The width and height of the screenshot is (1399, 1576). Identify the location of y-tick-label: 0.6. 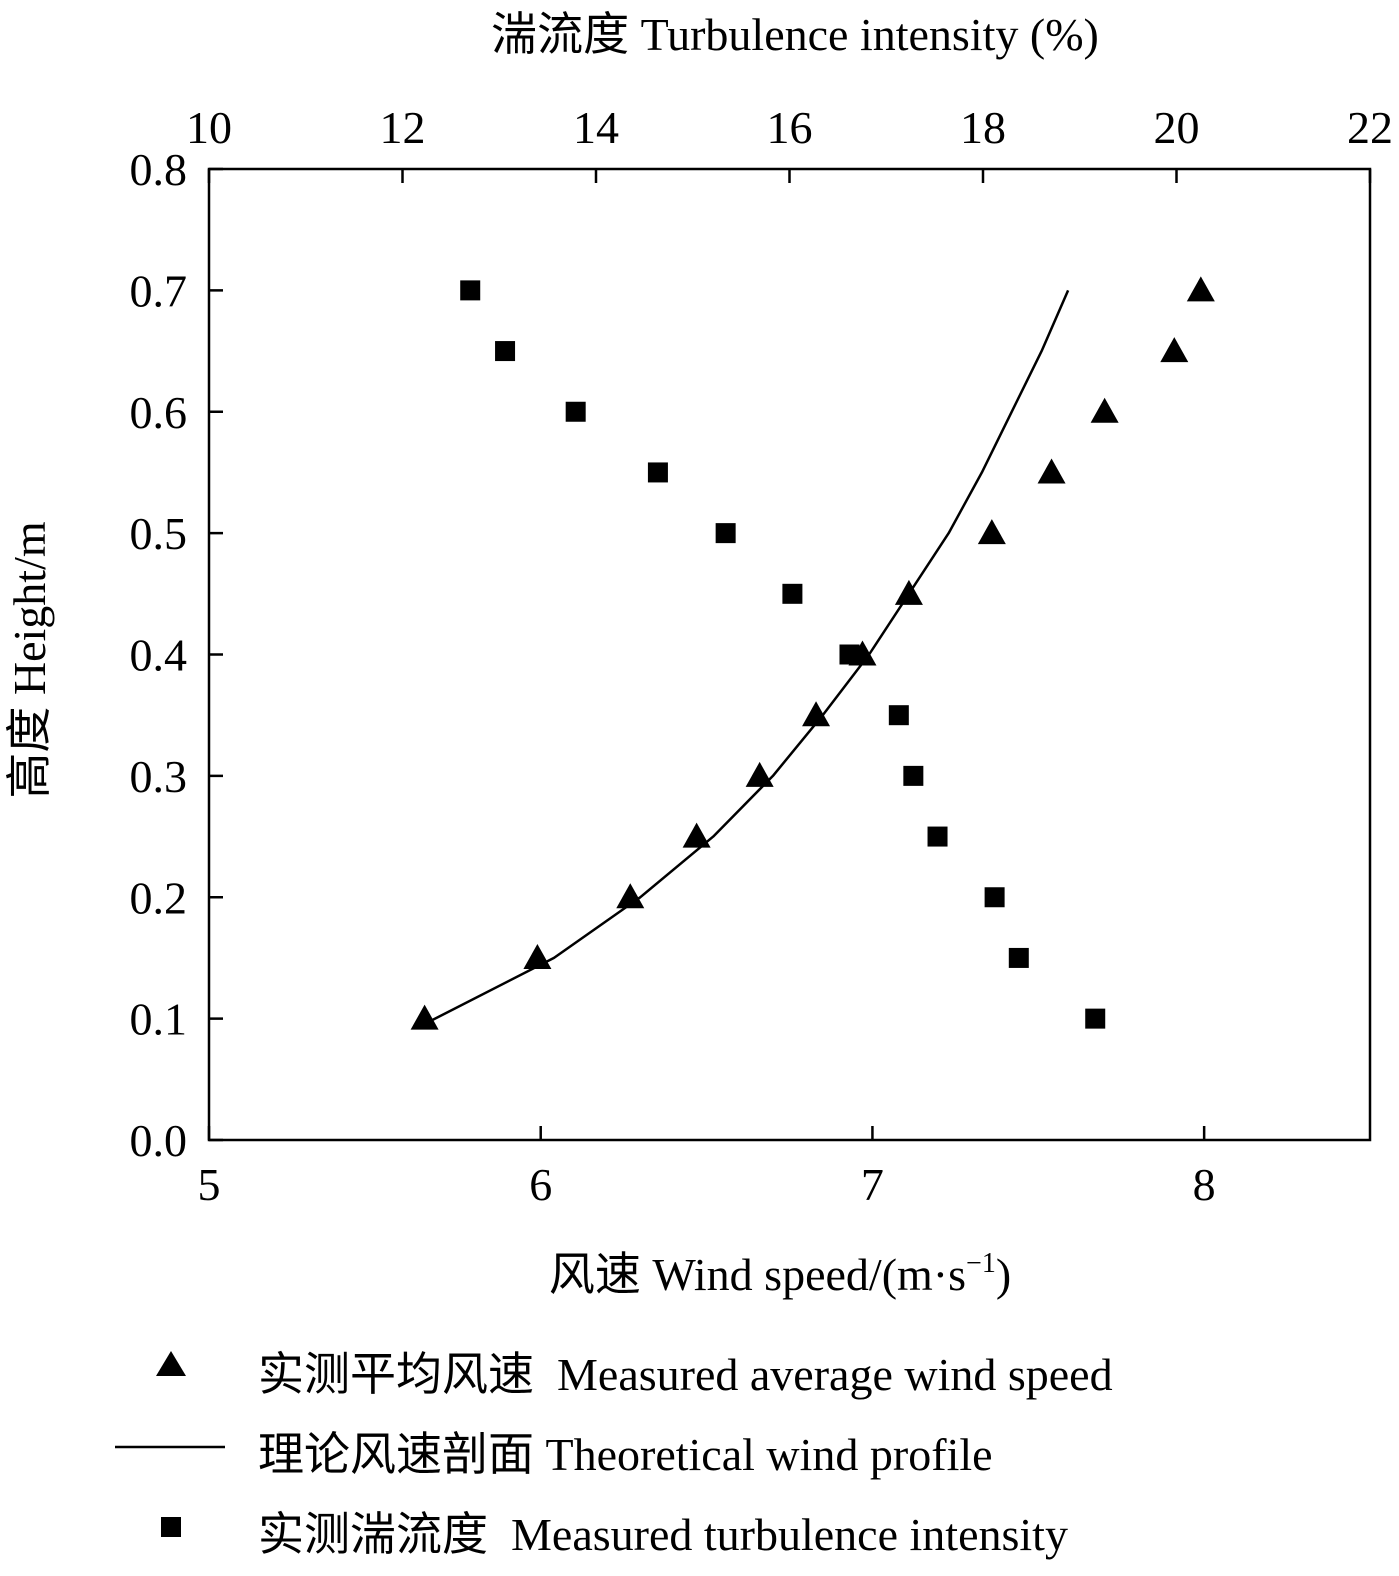
(159, 412).